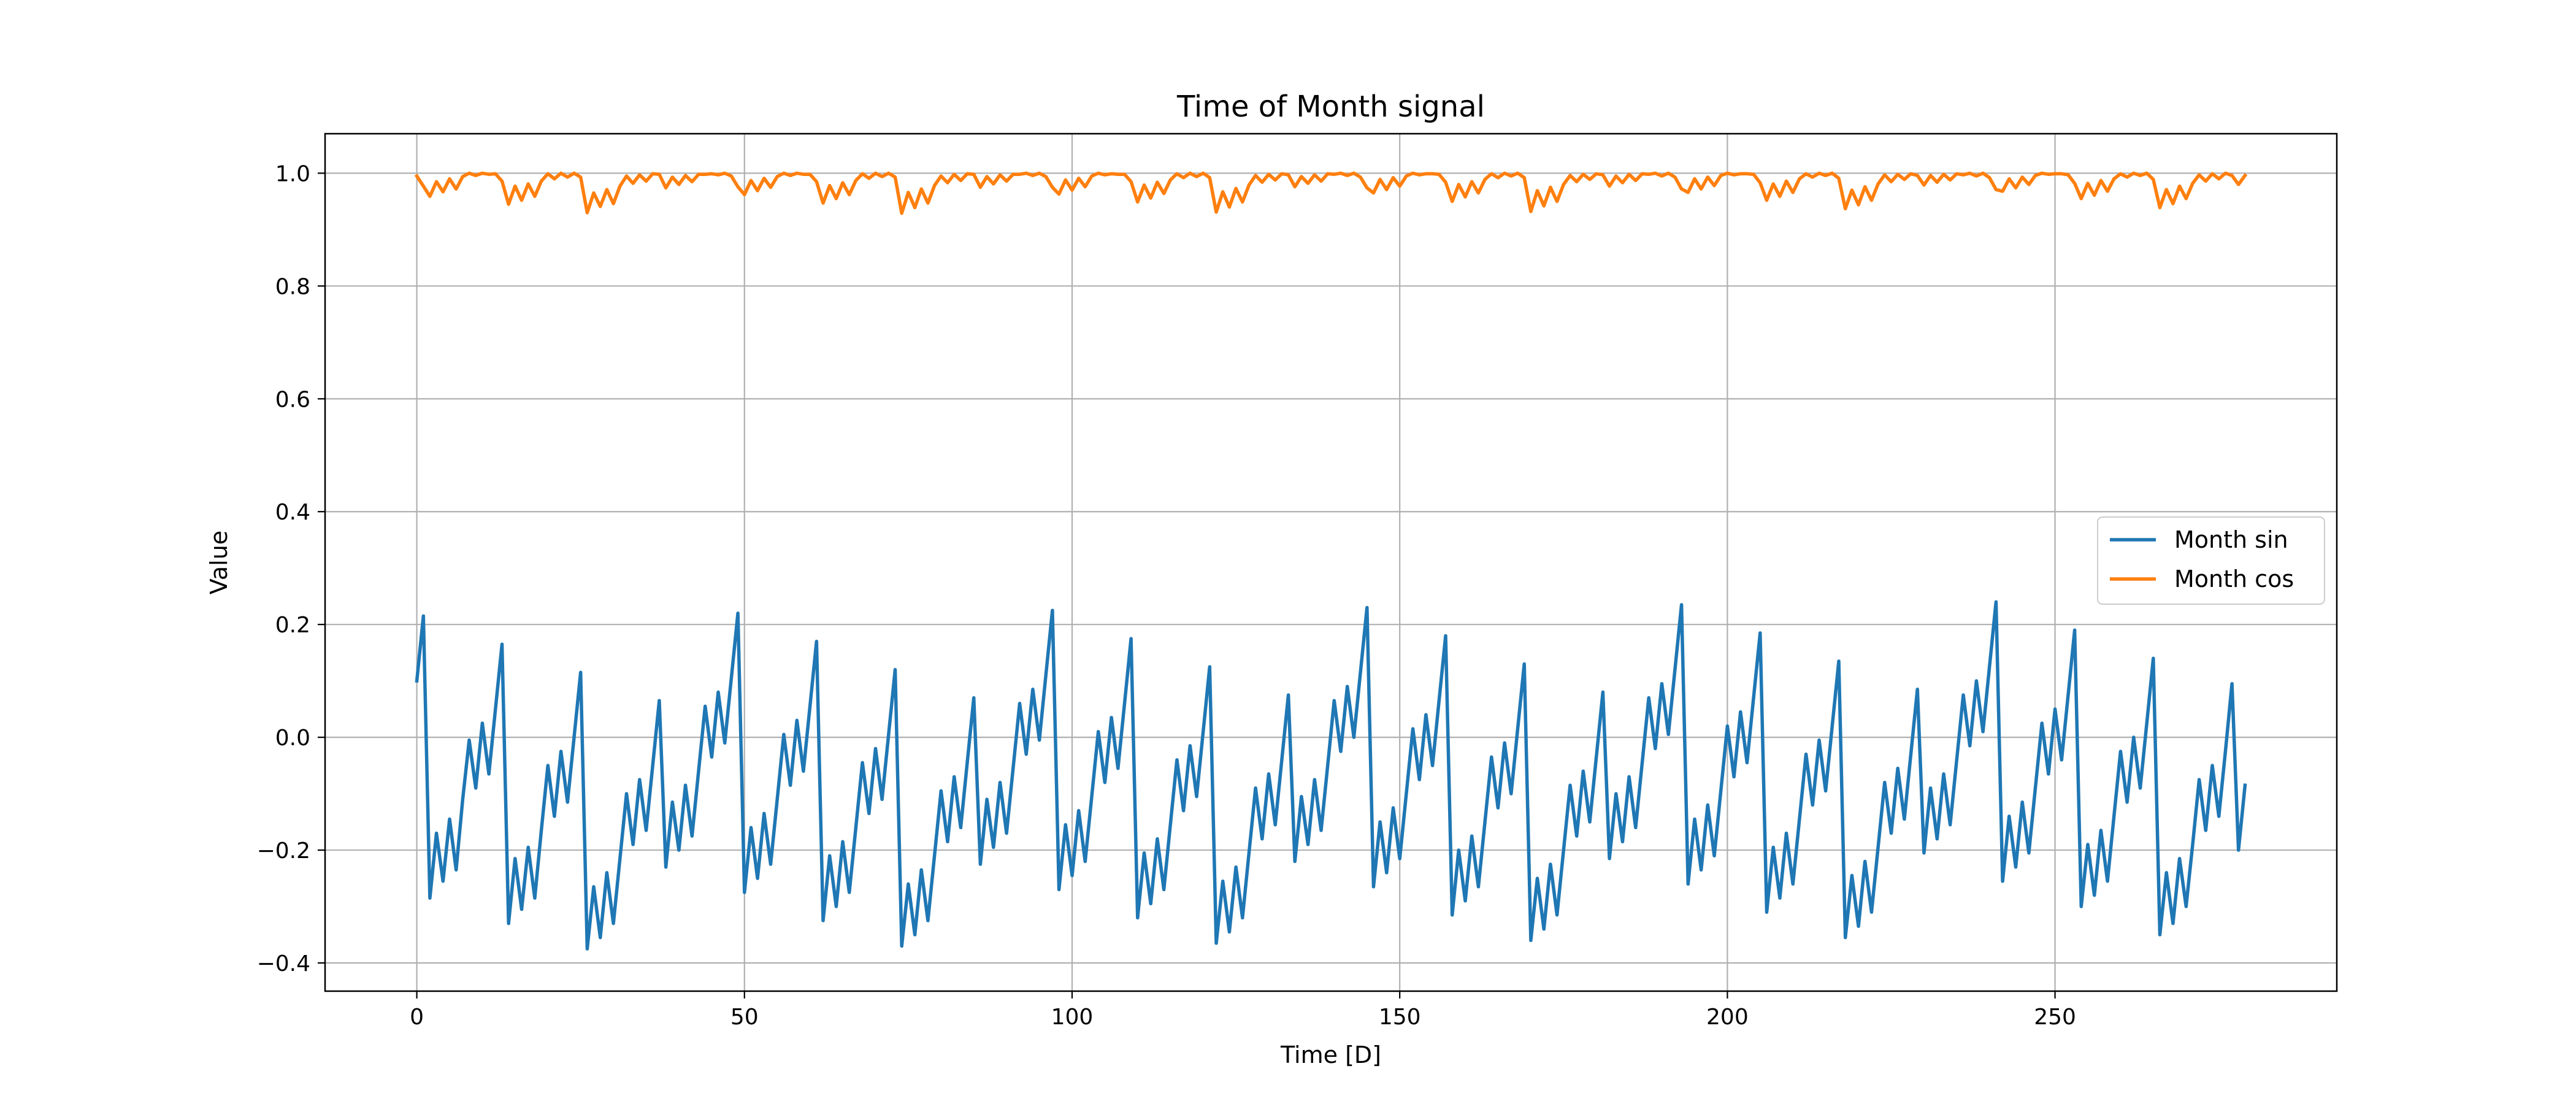 The height and width of the screenshot is (1104, 2576). Describe the element at coordinates (218, 562) in the screenshot. I see `y-axis-label: Value` at that location.